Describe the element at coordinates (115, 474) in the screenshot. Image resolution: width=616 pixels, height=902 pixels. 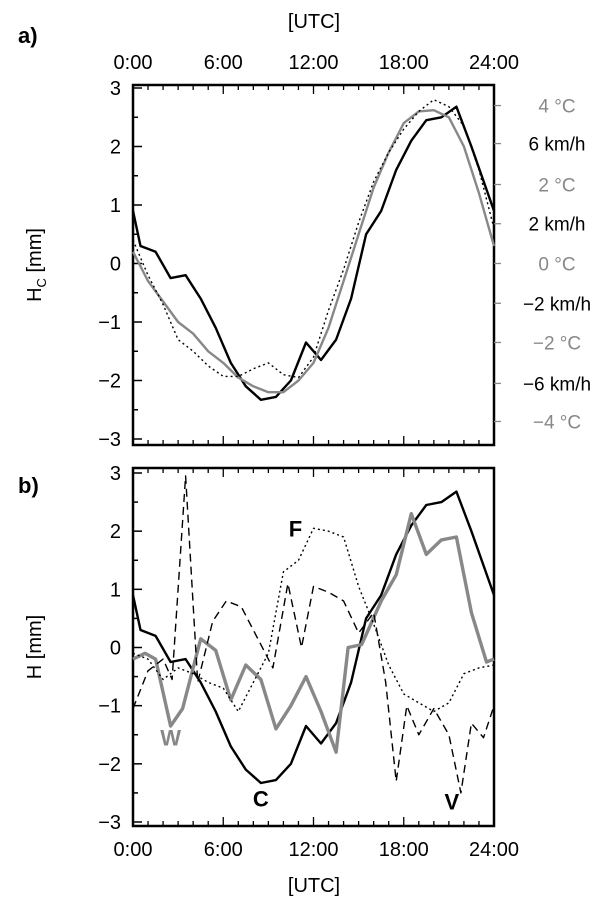
I see `panel-b-y-tick-label: 3` at that location.